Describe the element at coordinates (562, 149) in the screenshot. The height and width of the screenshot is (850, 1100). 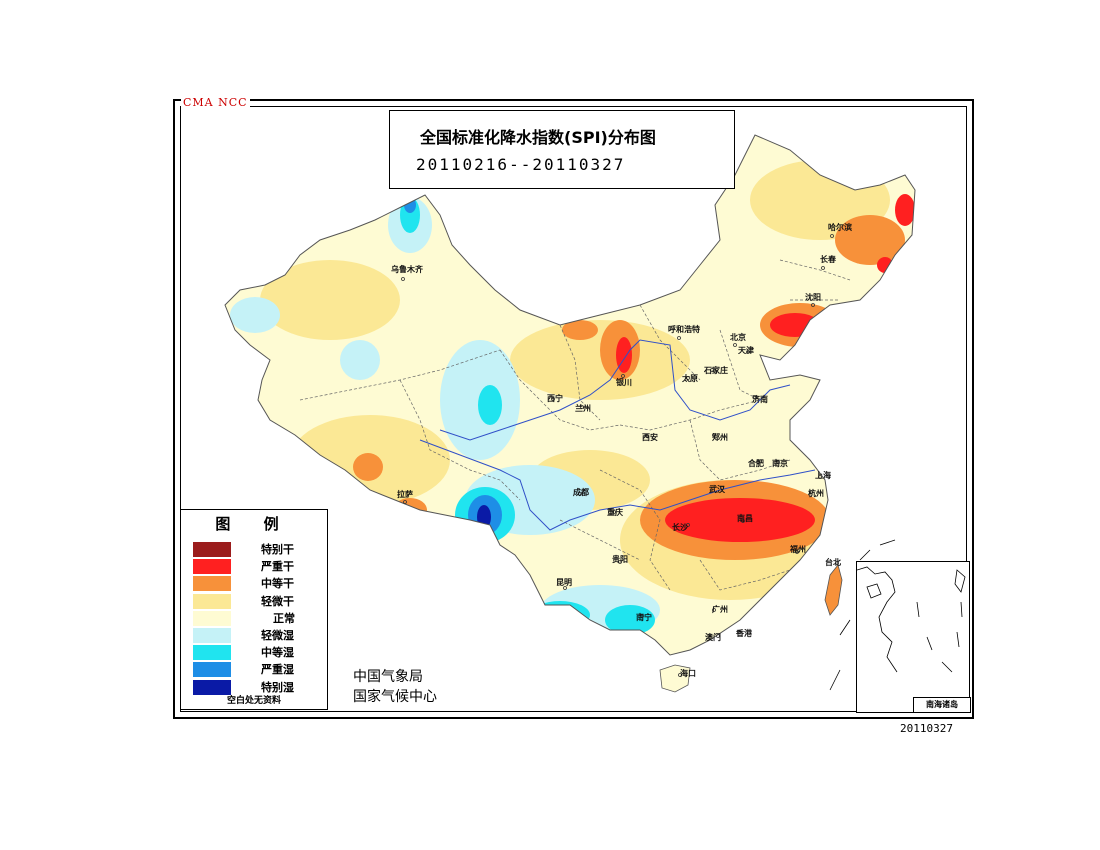
I see `title-box: 全国标准化降水指数(SPI)分布图 20110216--20110327` at that location.